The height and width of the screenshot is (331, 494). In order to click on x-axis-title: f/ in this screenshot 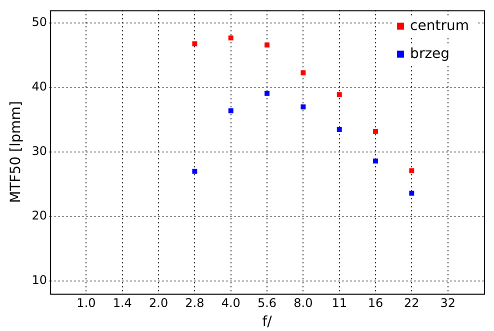, I will do `click(267, 322)`.